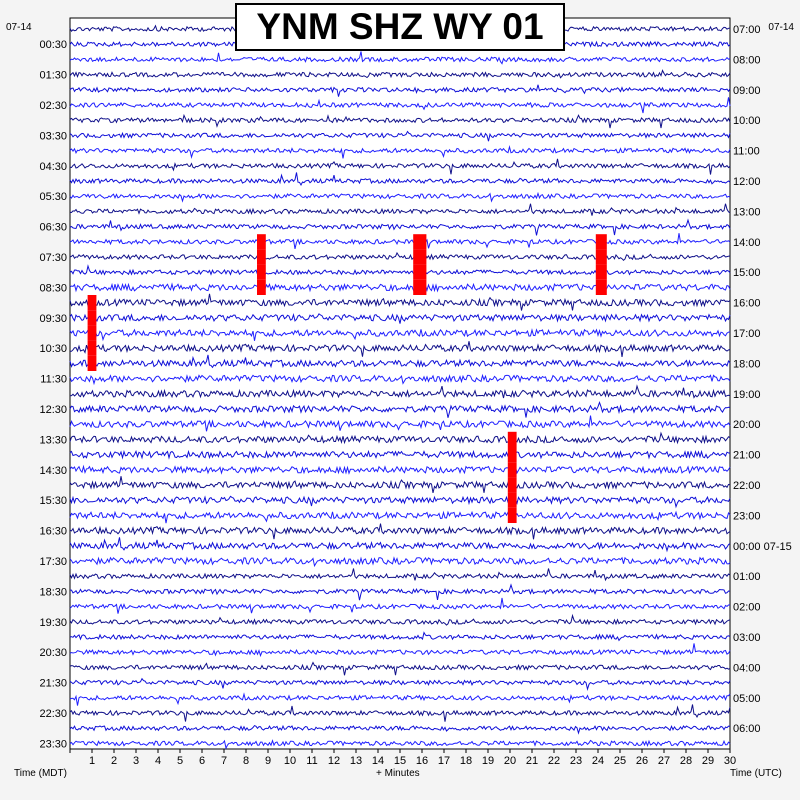 The image size is (800, 800). Describe the element at coordinates (747, 699) in the screenshot. I see `right-time-label: 05:00` at that location.